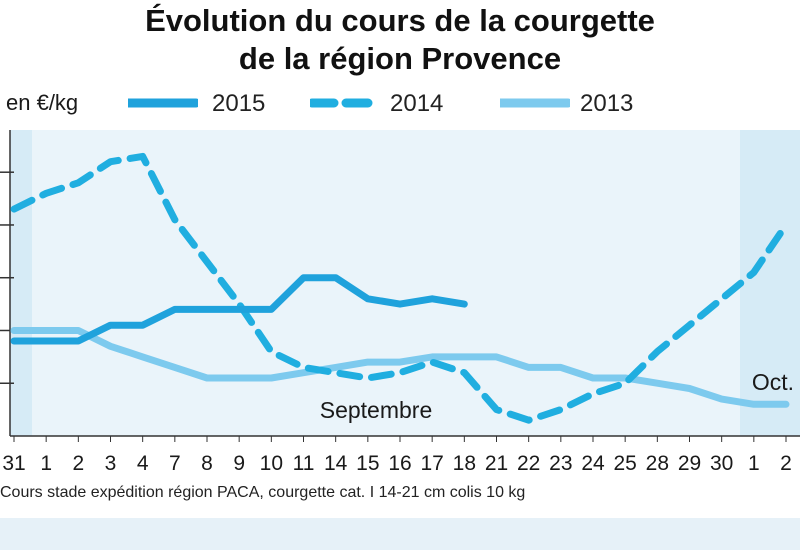 The width and height of the screenshot is (800, 550). I want to click on legend-item-2015: 2015, so click(198, 103).